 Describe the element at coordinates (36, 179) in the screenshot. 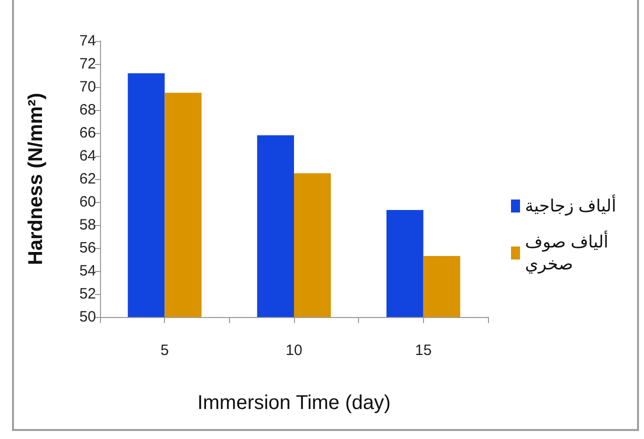

I see `y-axis-title: Hardness (N/mm²)` at that location.